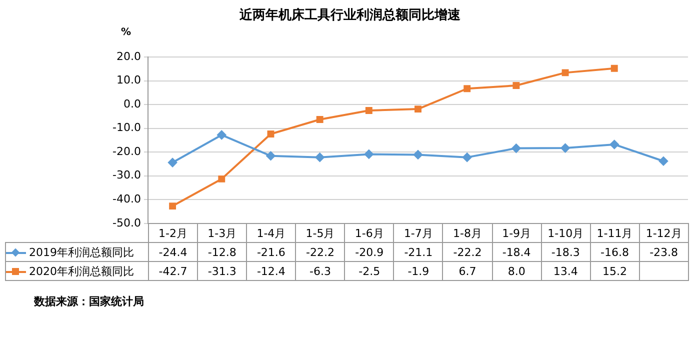 This screenshot has width=700, height=342. What do you see at coordinates (89, 301) in the screenshot?
I see `source-note: 数据来源：国家统计局` at bounding box center [89, 301].